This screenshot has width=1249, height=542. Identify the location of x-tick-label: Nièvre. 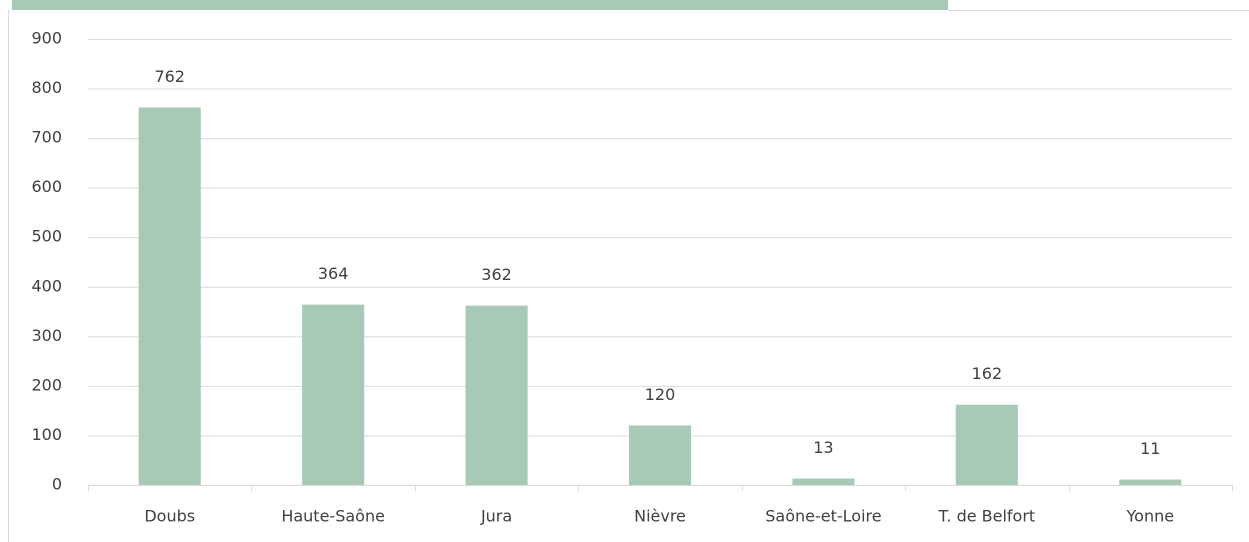
(660, 516).